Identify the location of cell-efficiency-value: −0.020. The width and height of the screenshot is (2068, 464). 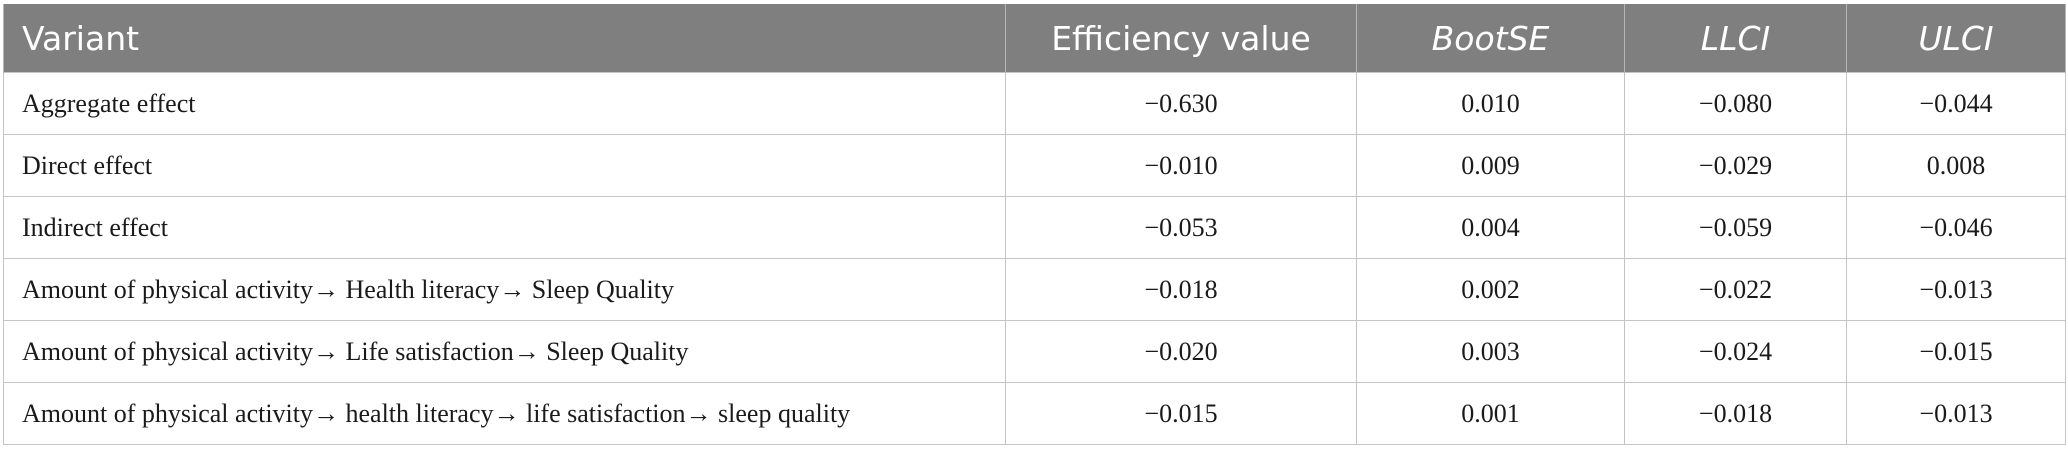
(1181, 351).